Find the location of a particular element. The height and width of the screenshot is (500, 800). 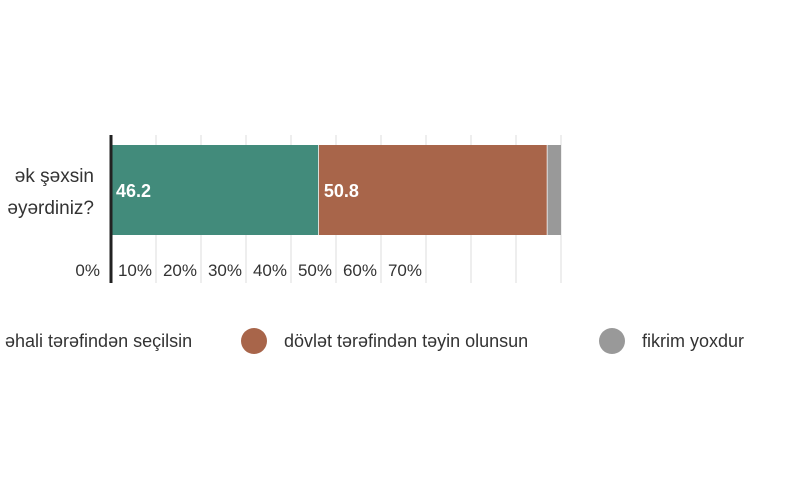

legend-label: fikrim yoxdur is located at coordinates (693, 341).